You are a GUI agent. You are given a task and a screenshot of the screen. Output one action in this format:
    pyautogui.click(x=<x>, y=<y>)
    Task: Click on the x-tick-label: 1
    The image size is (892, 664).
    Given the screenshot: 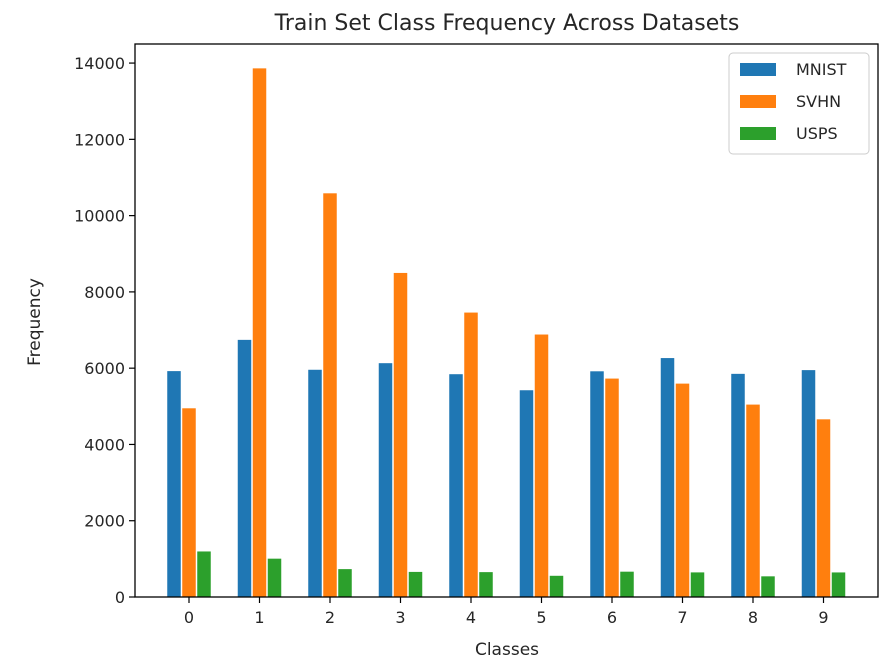 What is the action you would take?
    pyautogui.click(x=259, y=617)
    